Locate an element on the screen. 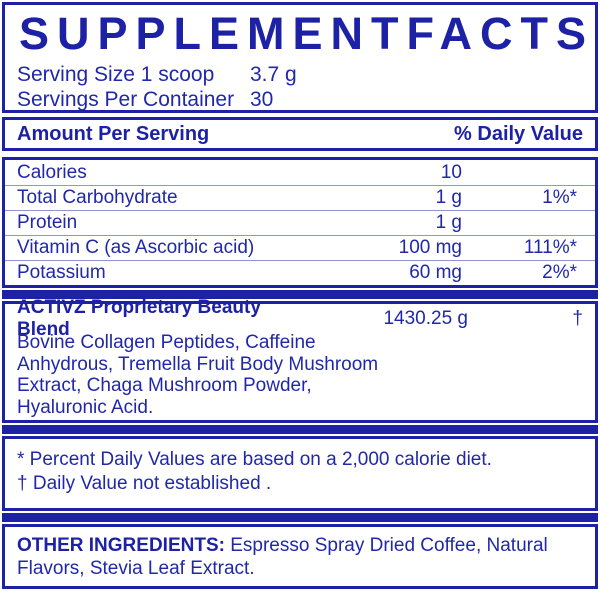 The width and height of the screenshot is (600, 589). panel-title: SUPPLEMENT FACTS is located at coordinates (301, 33).